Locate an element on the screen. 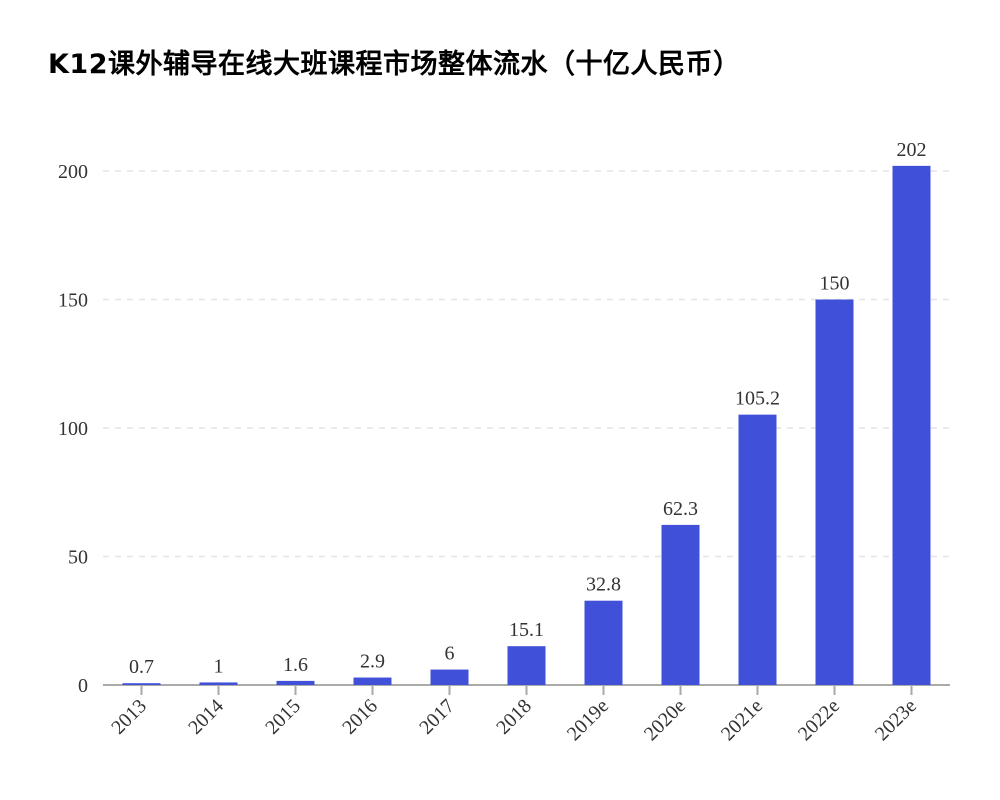 The height and width of the screenshot is (800, 1000). data-label: 62.3 is located at coordinates (680, 509).